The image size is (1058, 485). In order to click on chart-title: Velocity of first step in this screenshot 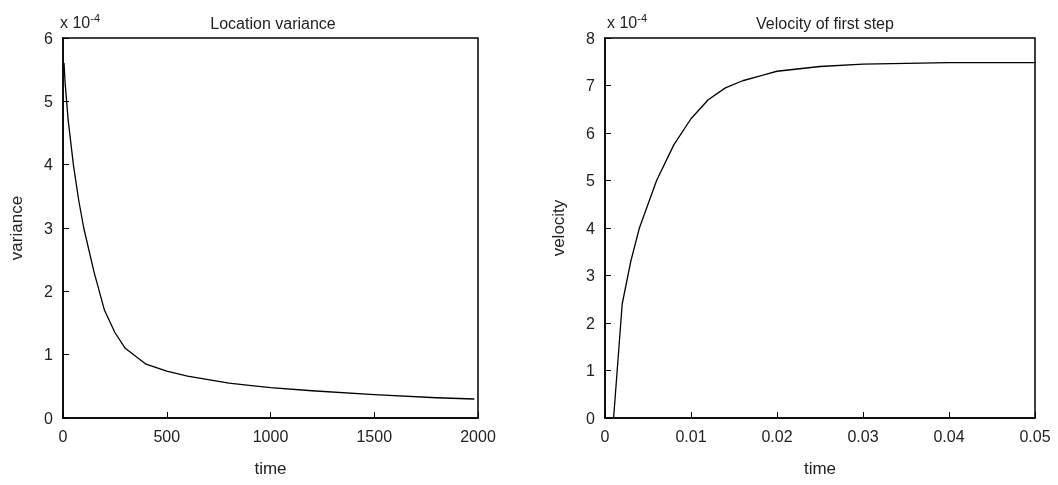, I will do `click(825, 23)`.